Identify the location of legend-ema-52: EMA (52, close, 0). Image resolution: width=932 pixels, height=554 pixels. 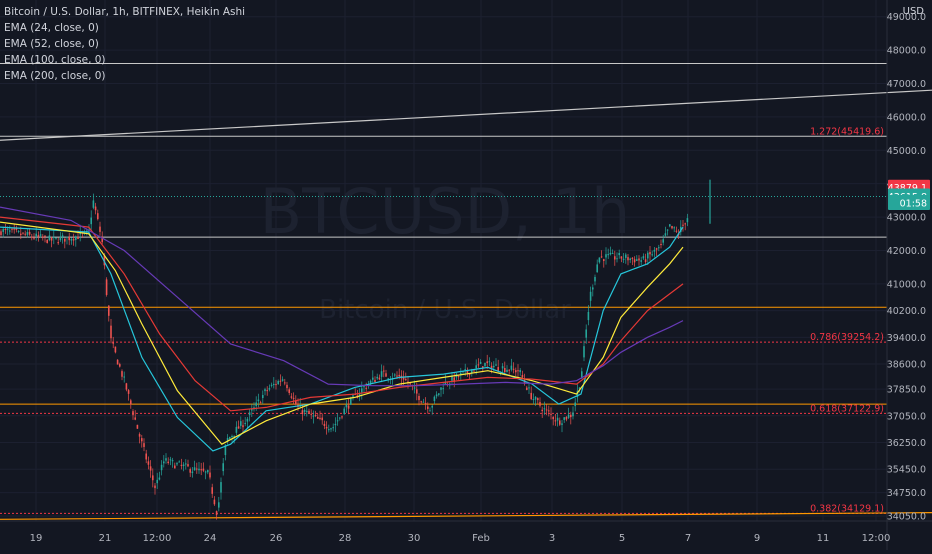
(51, 44).